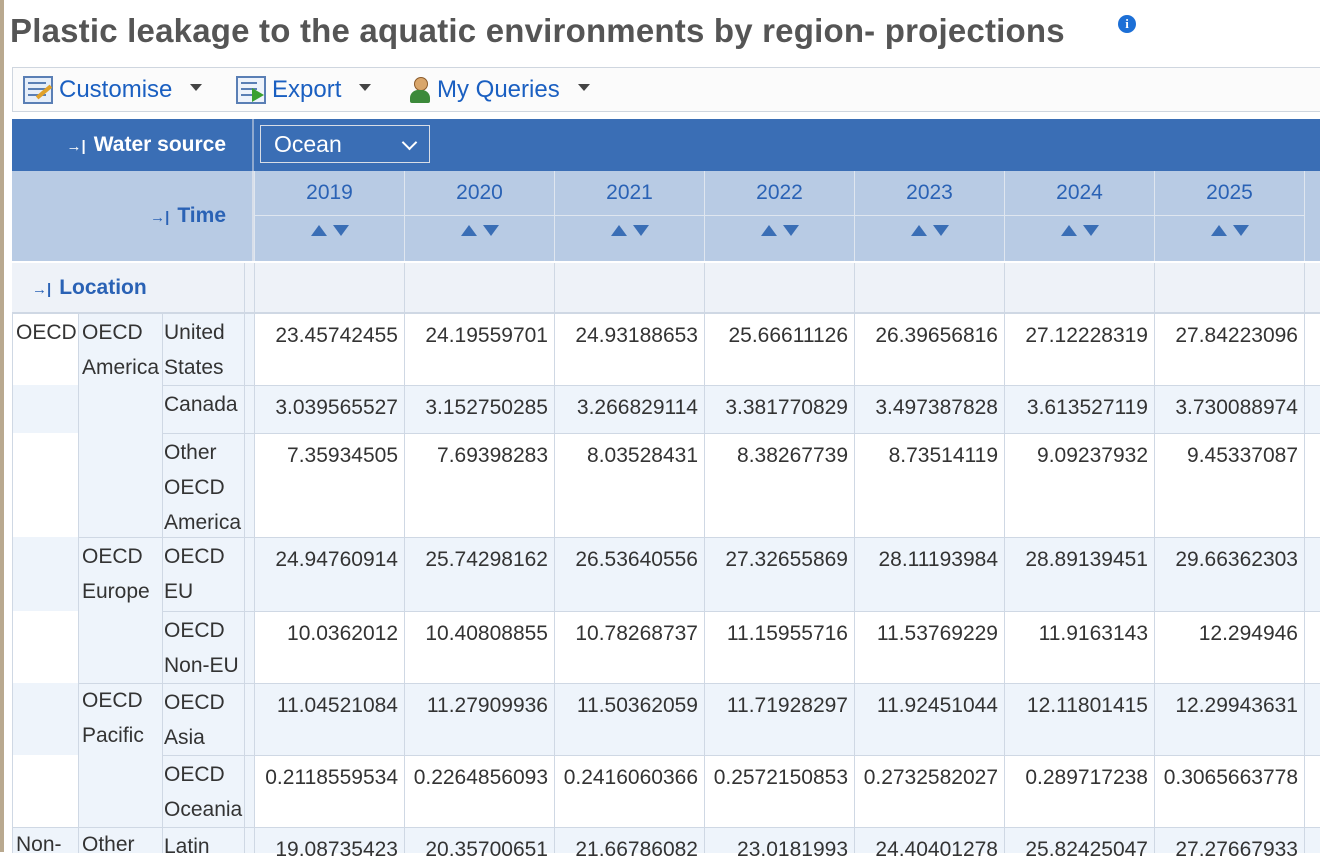 The image size is (1320, 859). I want to click on export-icon, so click(251, 90).